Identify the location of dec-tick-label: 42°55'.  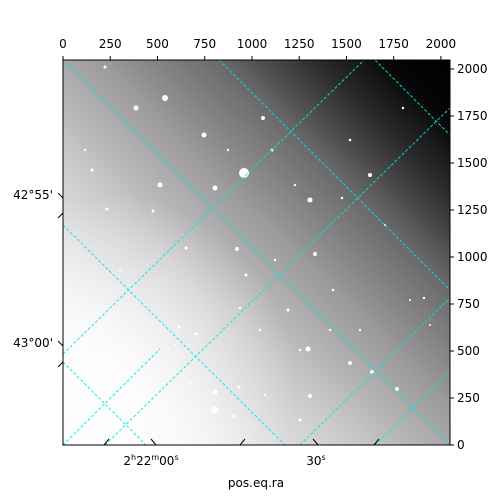
(33, 195).